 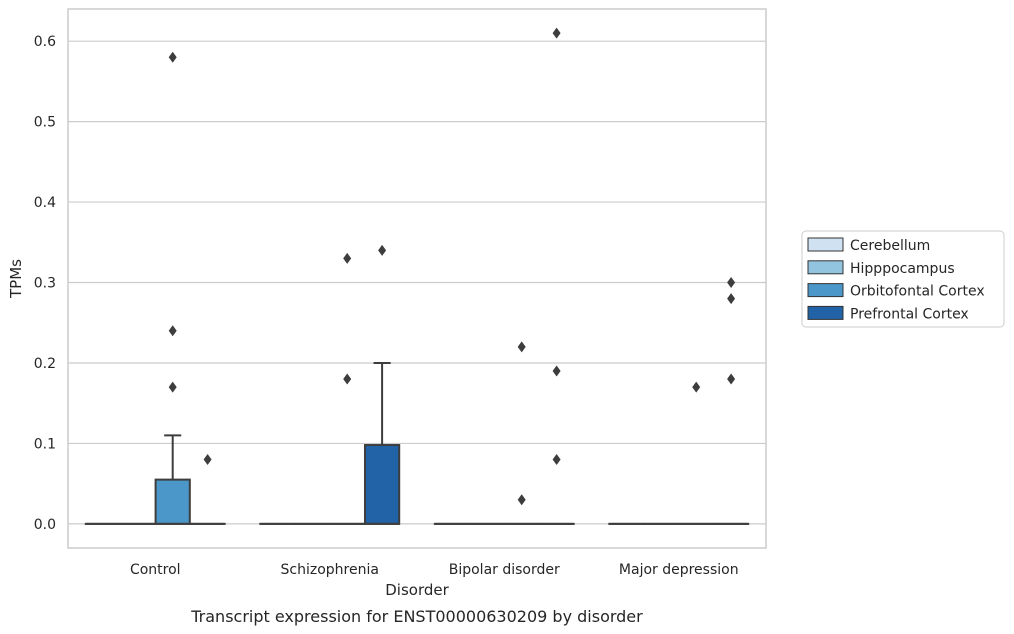 I want to click on y-tick-label: 0.0, so click(x=45, y=525).